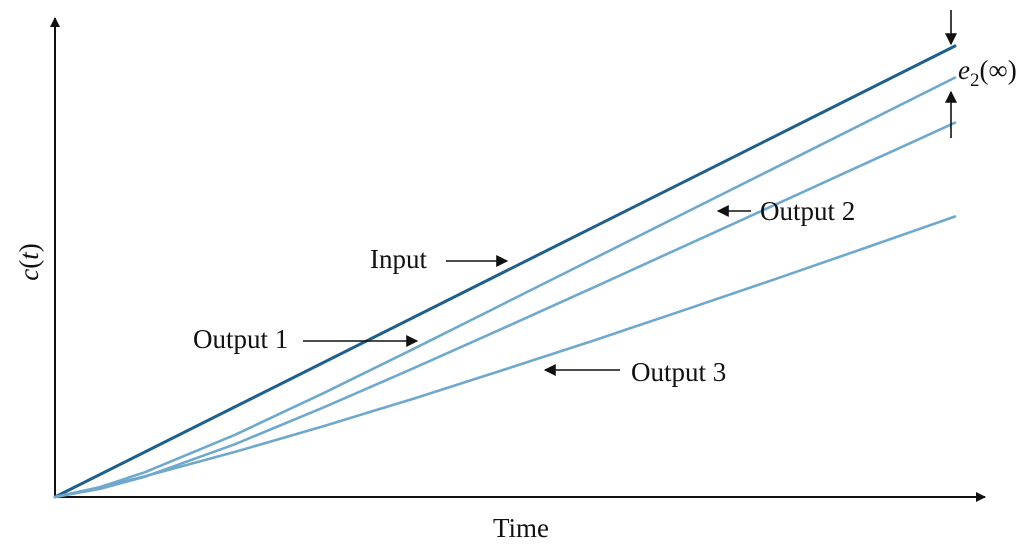 The image size is (1034, 546). What do you see at coordinates (439, 259) in the screenshot?
I see `annotation-input: Input` at bounding box center [439, 259].